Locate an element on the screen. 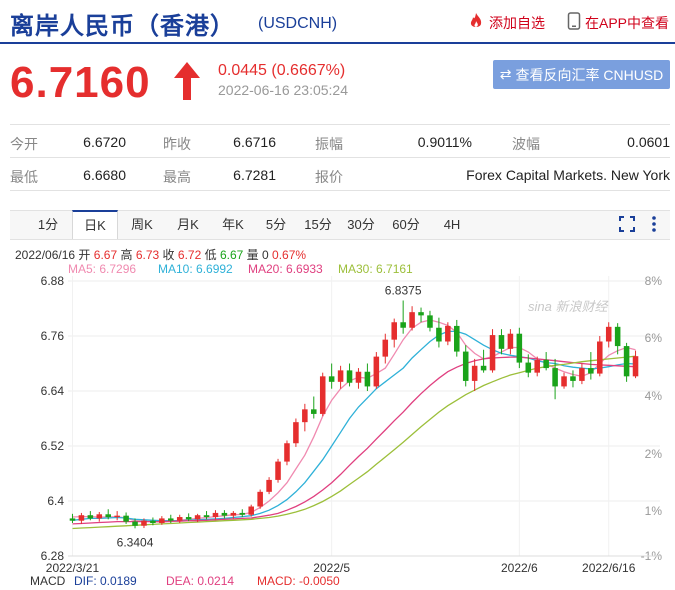  view-in-app-label: 在APP中查看 is located at coordinates (627, 22).